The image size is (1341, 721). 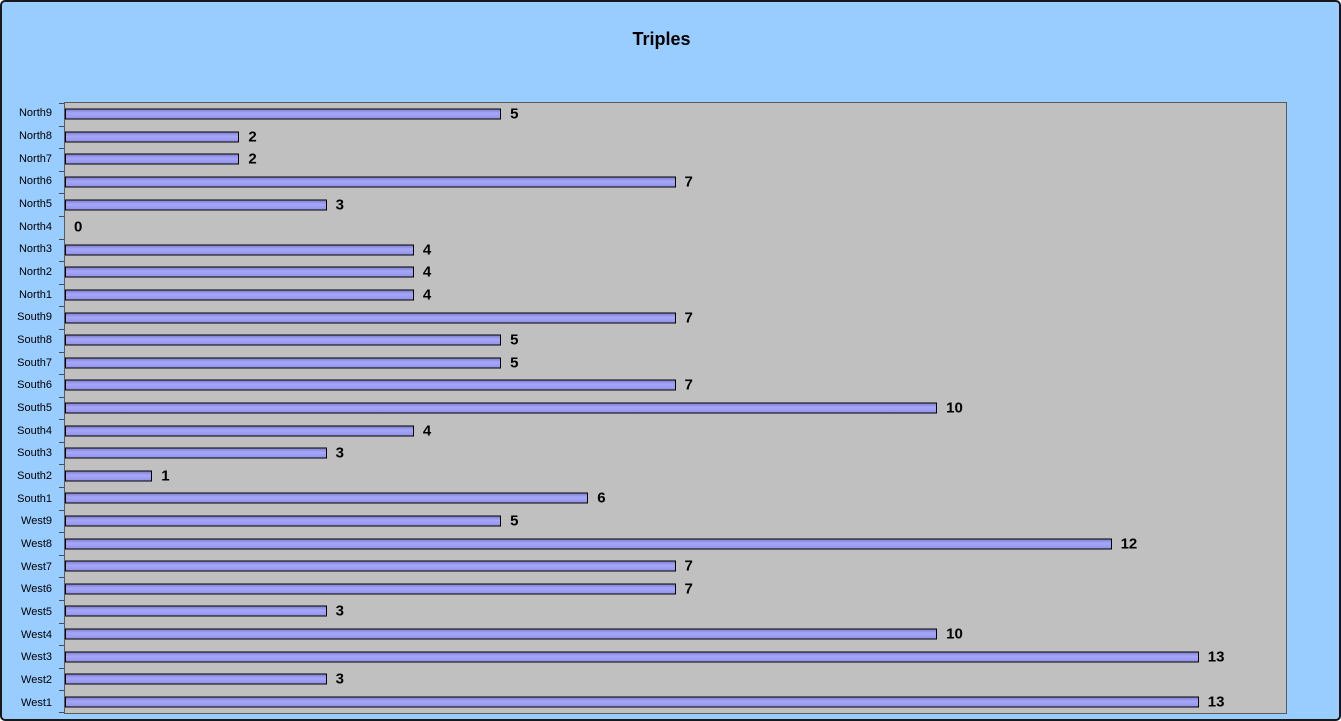 I want to click on category-label: North4, so click(x=35, y=226).